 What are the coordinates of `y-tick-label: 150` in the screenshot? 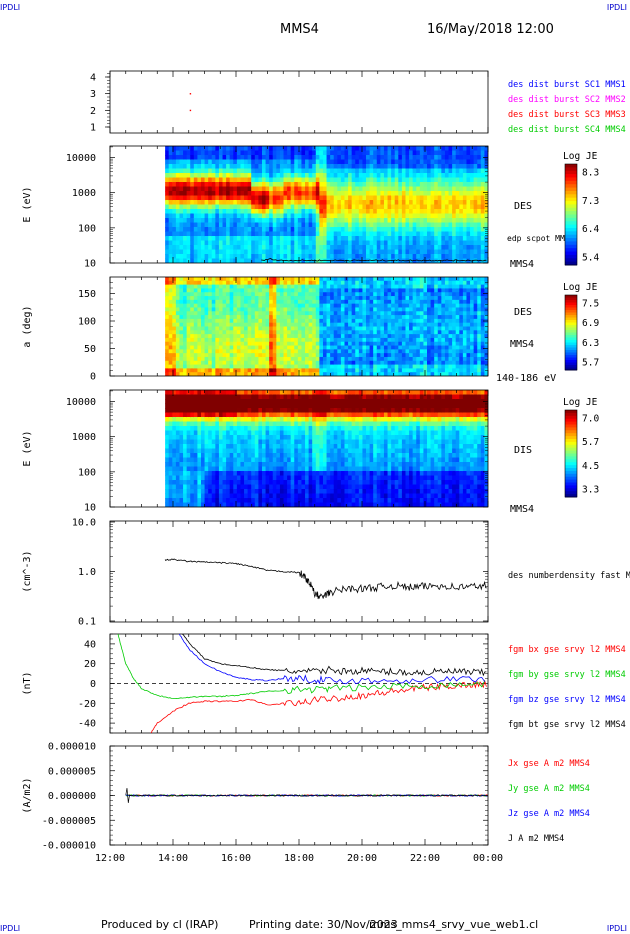 It's located at (87, 294).